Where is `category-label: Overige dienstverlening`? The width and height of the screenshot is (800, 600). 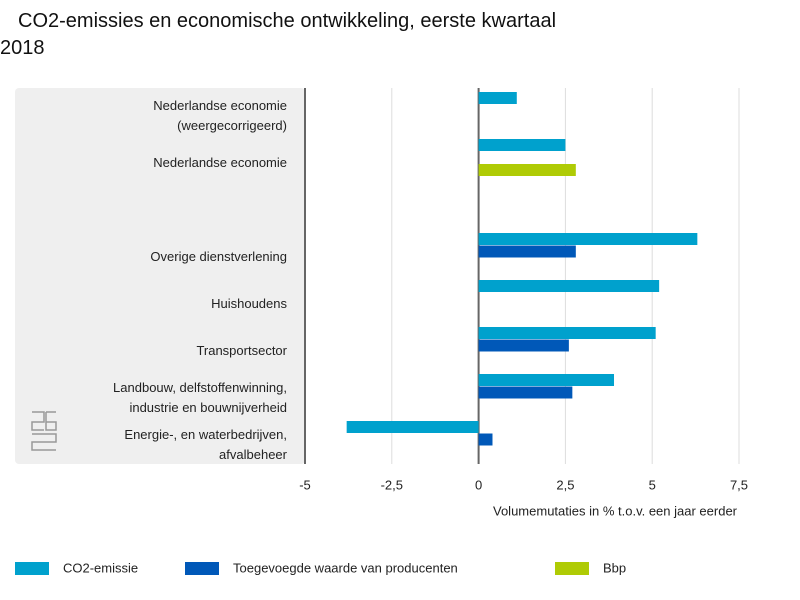
category-label: Overige dienstverlening is located at coordinates (218, 256).